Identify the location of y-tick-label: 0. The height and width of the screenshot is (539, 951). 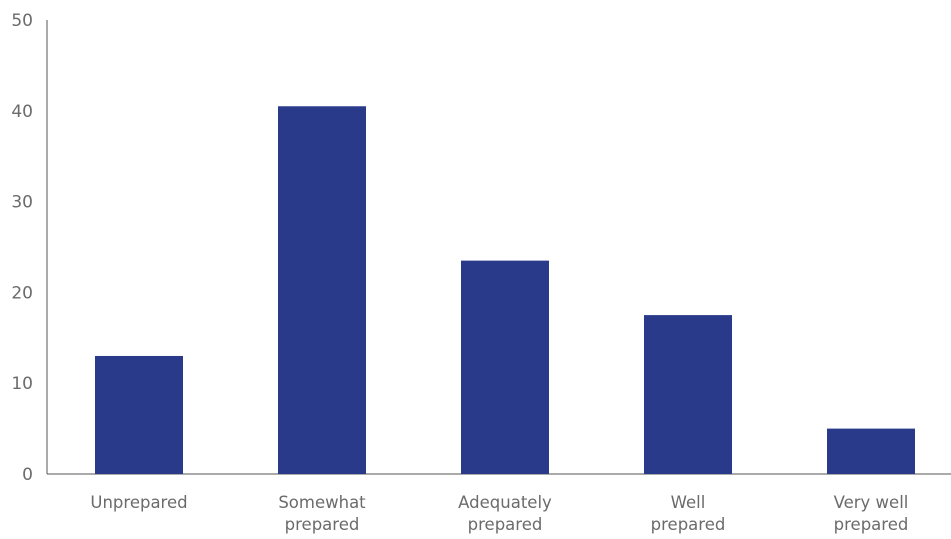
(27, 475).